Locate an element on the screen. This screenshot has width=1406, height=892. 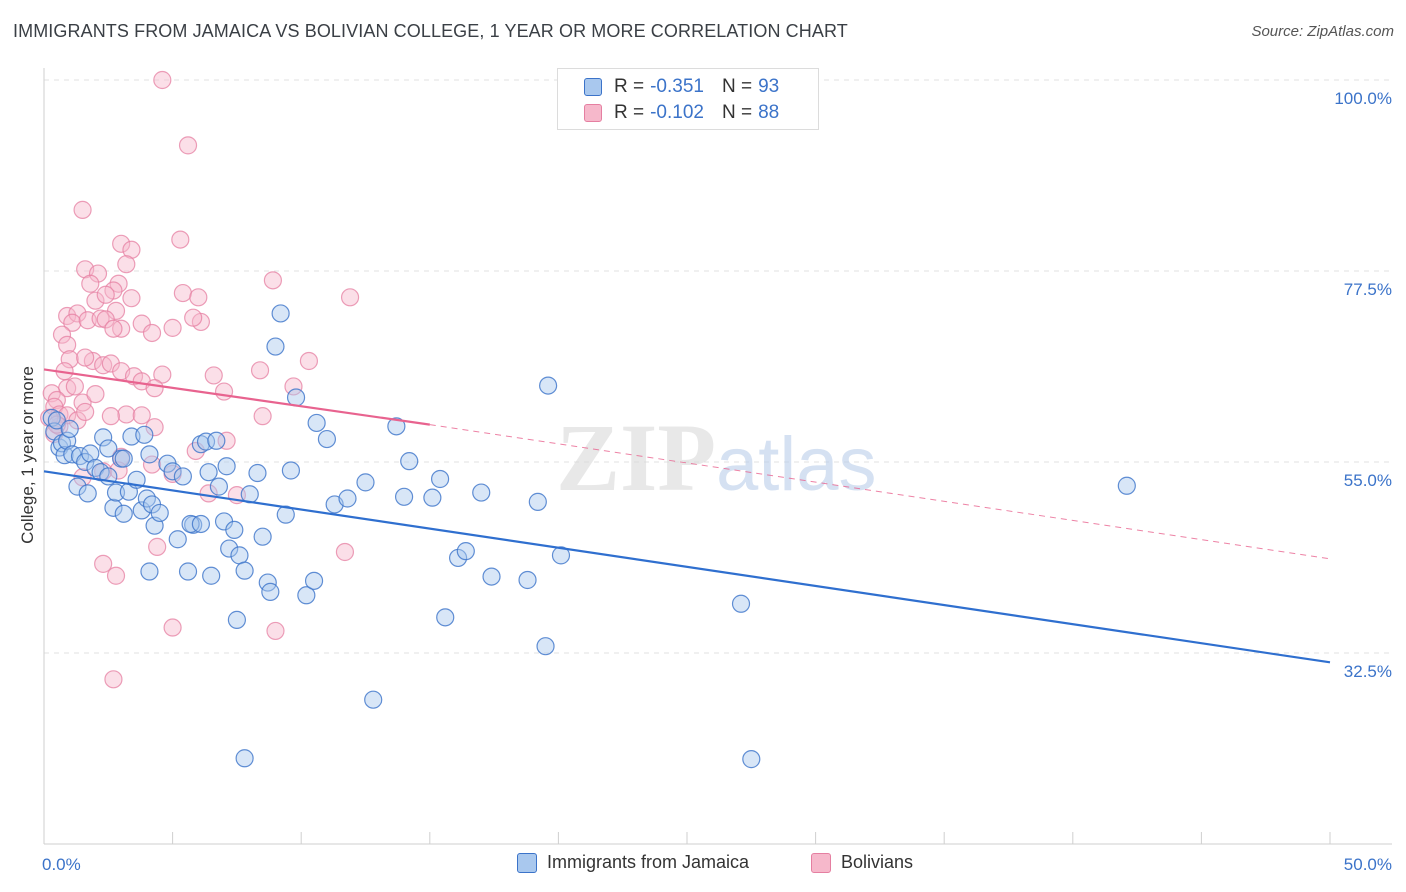
y-axis-label: College, 1 year or more is located at coordinates (27, 455).